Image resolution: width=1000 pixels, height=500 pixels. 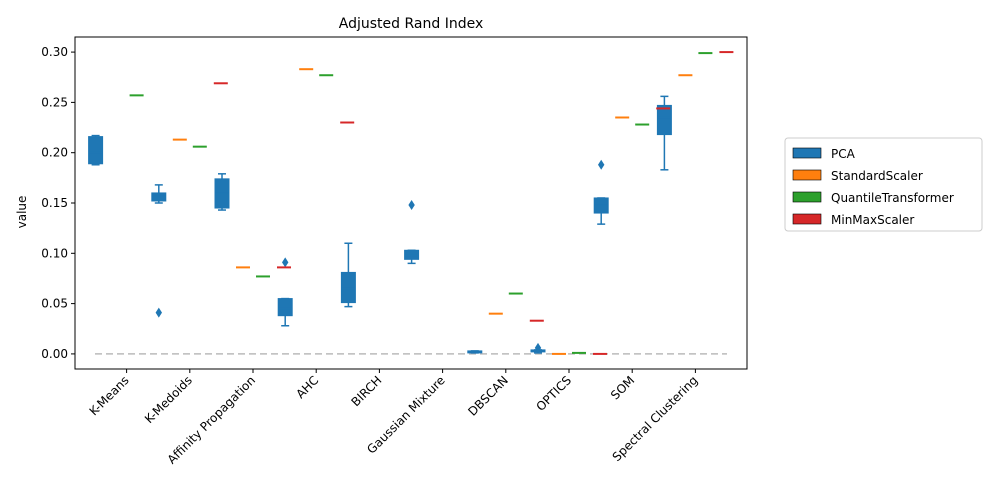 I want to click on y-tick-label: 0.30, so click(x=54, y=52).